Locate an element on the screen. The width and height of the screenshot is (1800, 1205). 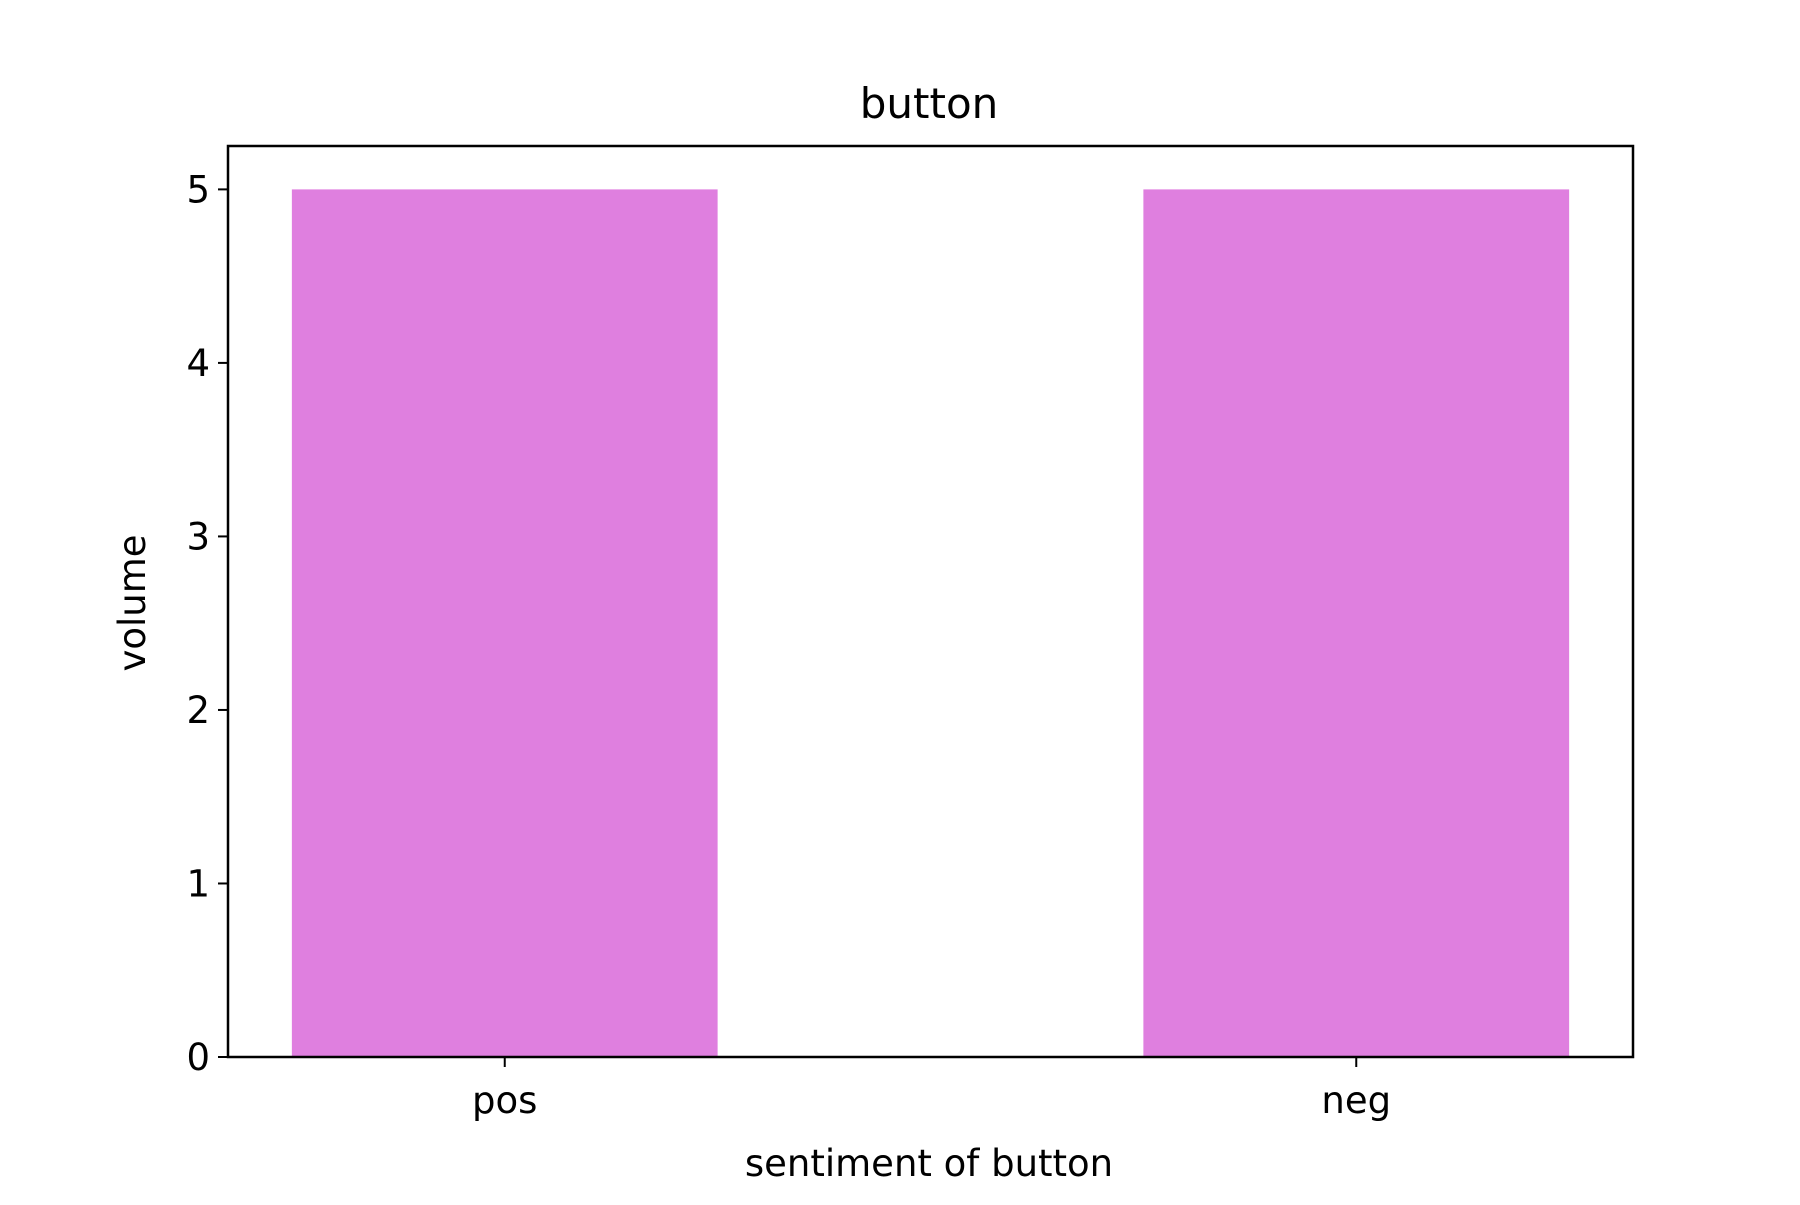
y-tick-label: 5 is located at coordinates (198, 189).